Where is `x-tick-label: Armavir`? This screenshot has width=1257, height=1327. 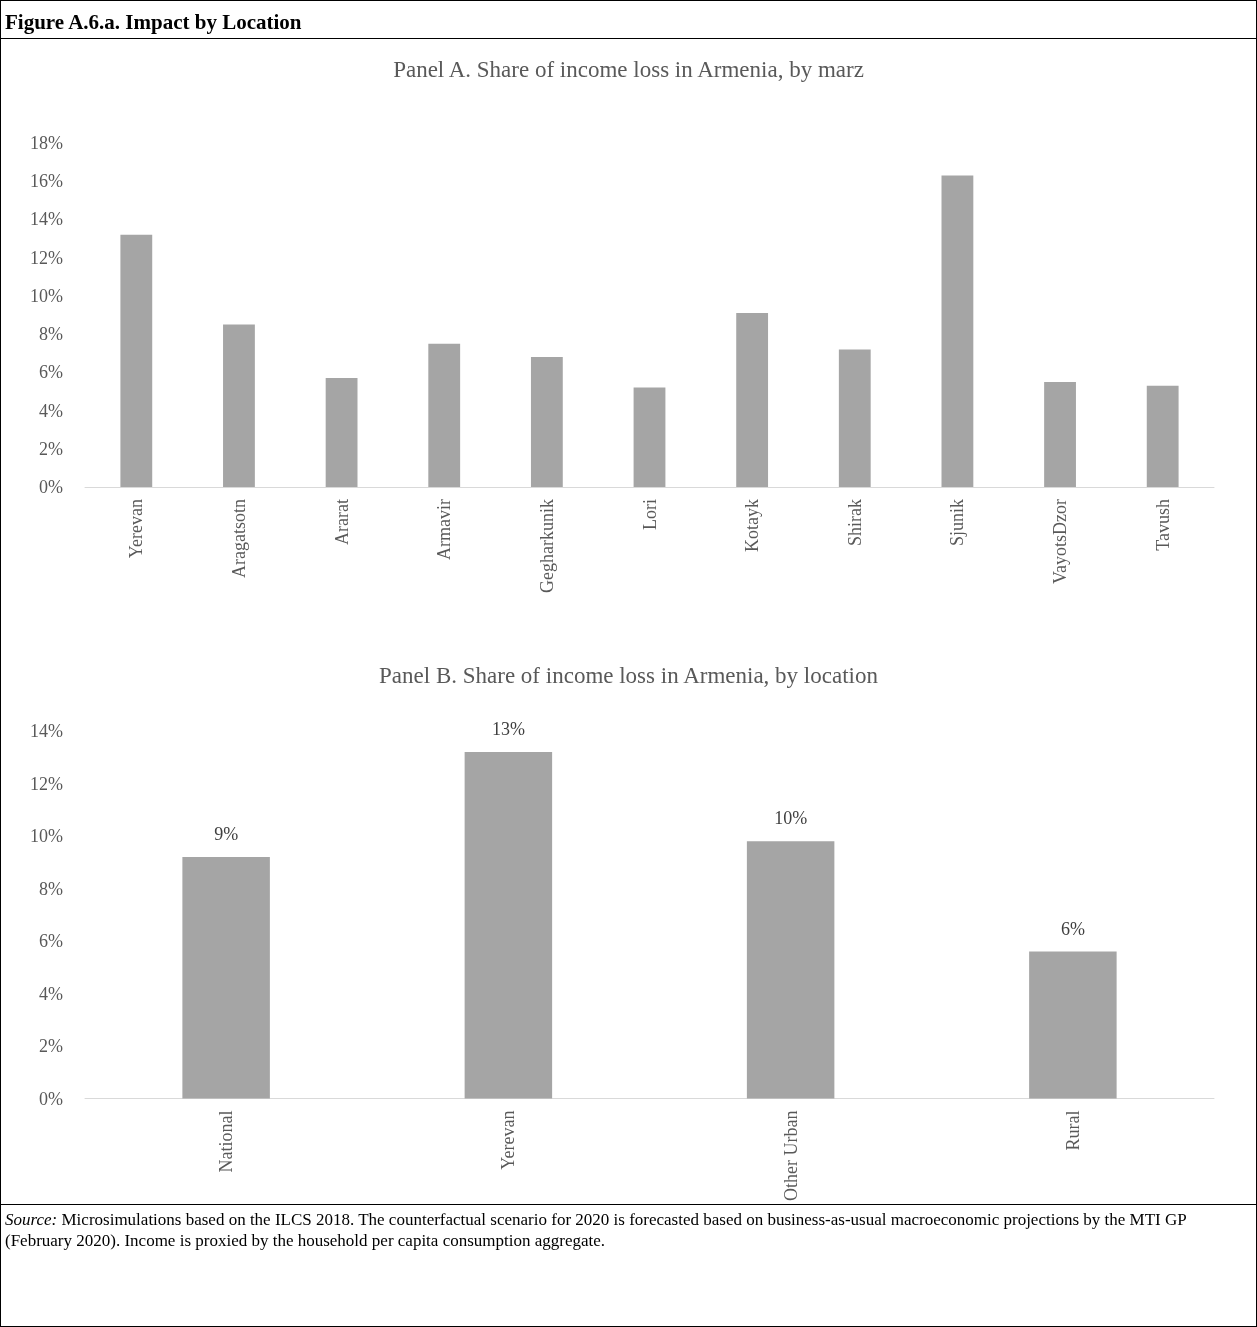
x-tick-label: Armavir is located at coordinates (444, 529).